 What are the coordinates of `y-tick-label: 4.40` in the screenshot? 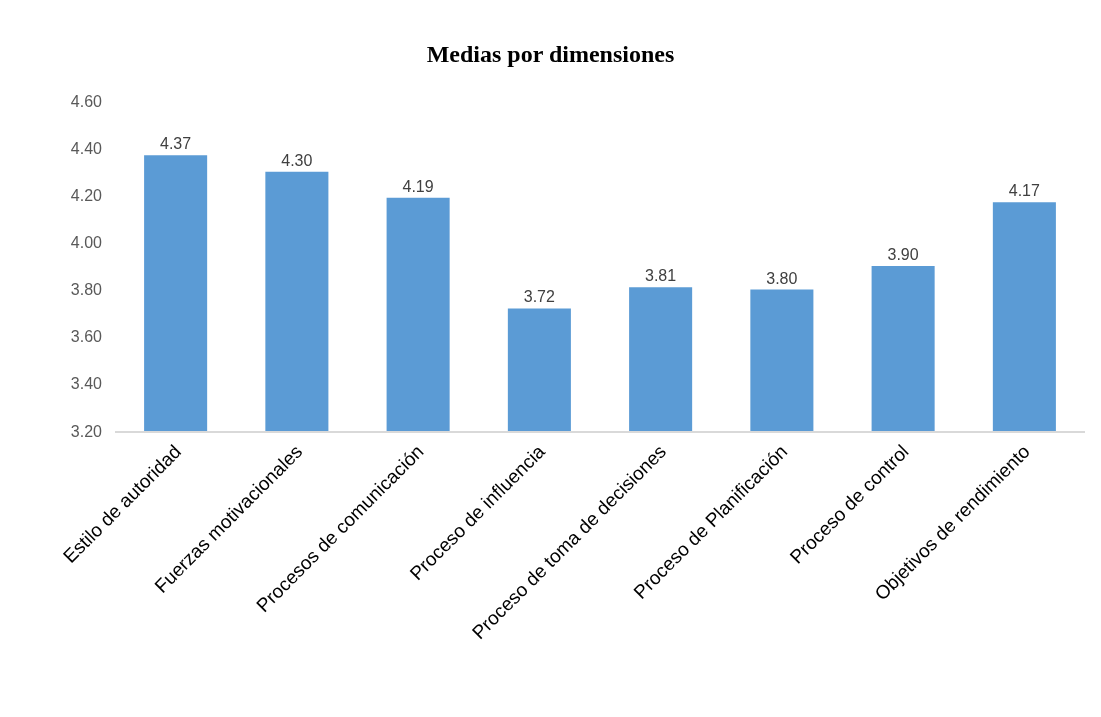 It's located at (86, 148).